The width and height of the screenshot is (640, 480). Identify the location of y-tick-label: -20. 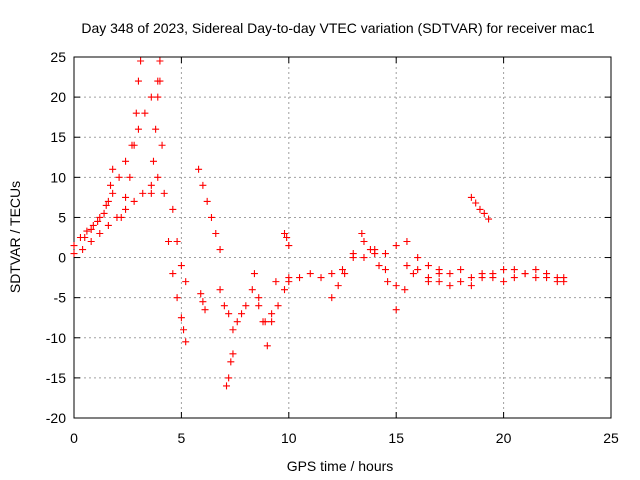
(56, 418).